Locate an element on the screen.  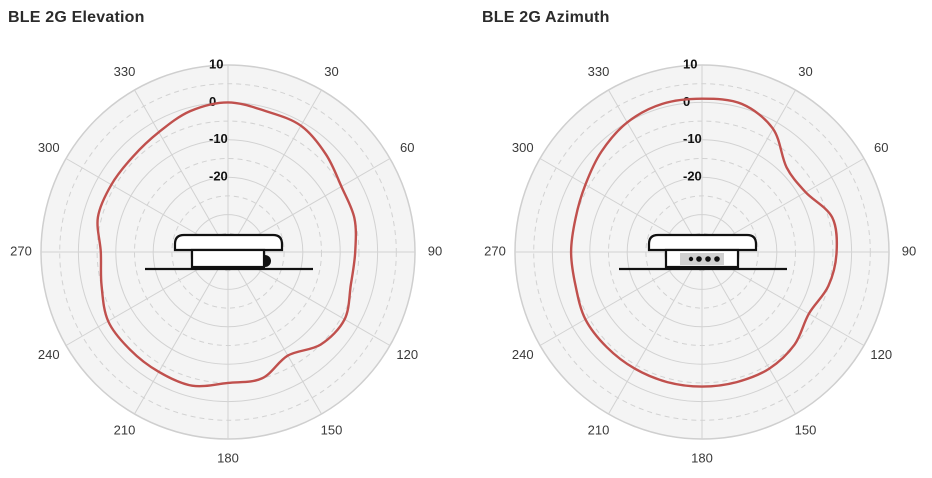
device-body is located at coordinates (228, 258).